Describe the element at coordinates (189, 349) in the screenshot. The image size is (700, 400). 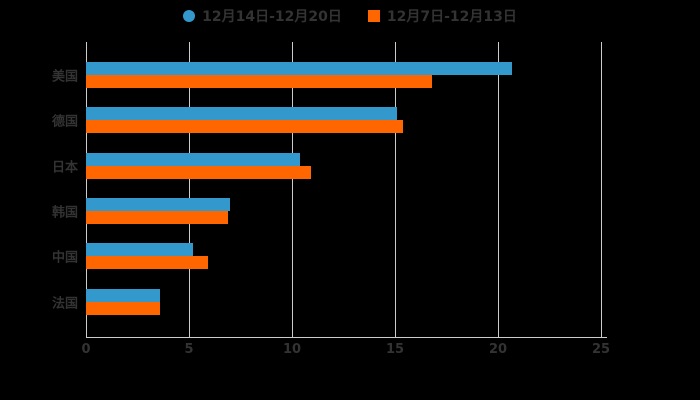
I see `x-tick-label: 5` at that location.